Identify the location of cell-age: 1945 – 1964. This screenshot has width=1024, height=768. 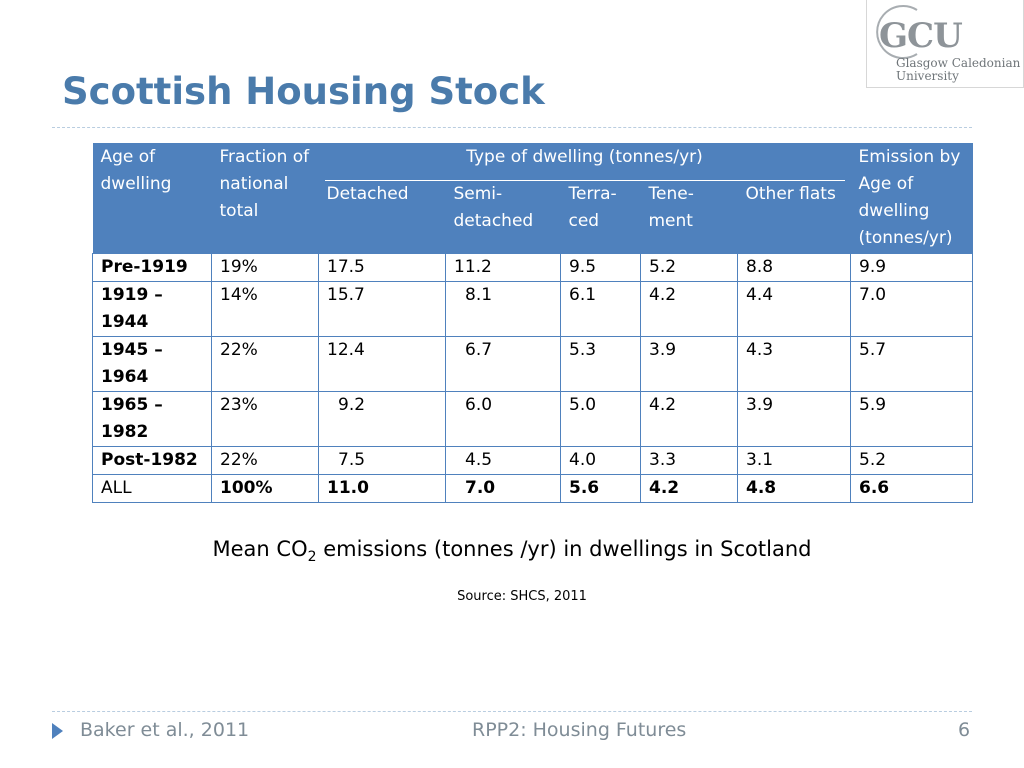
(152, 364).